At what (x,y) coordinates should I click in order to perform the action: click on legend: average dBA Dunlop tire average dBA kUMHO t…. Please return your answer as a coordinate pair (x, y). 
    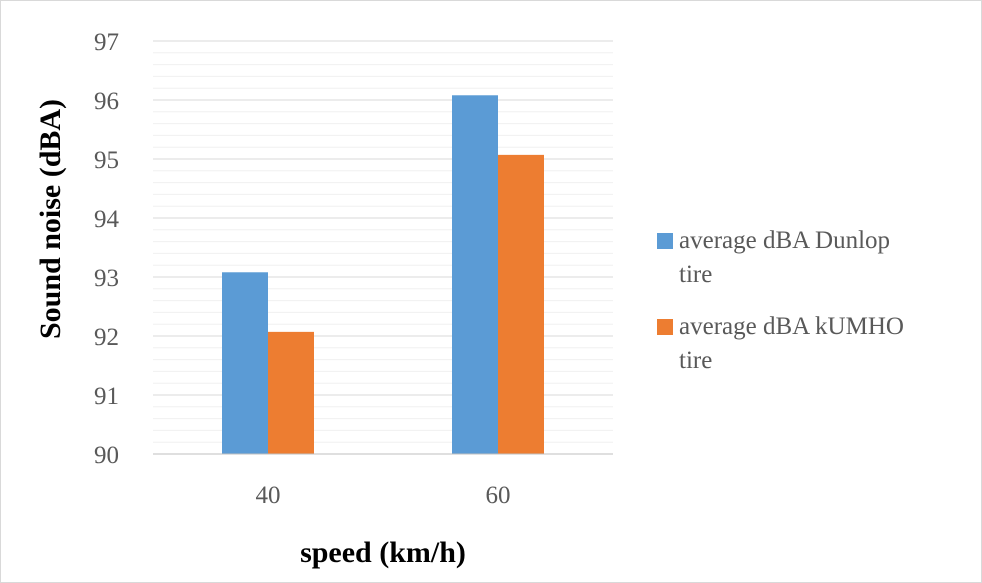
    Looking at the image, I should click on (780, 300).